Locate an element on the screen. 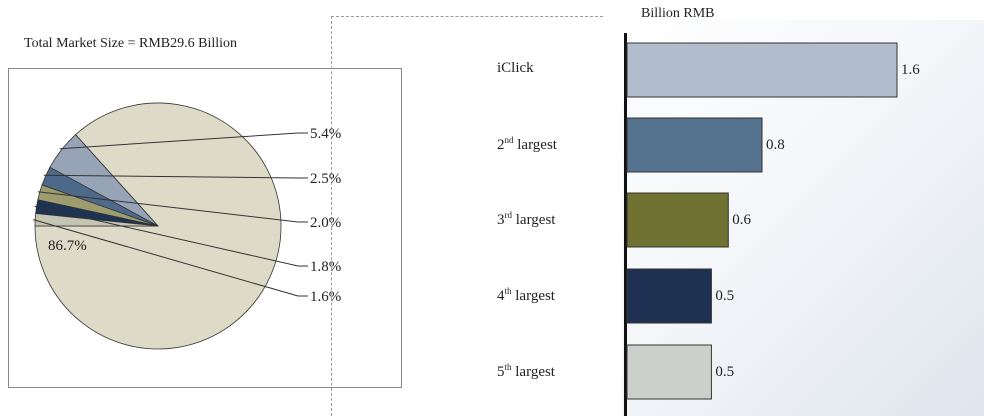  bar-value-label: 0.8 is located at coordinates (775, 145).